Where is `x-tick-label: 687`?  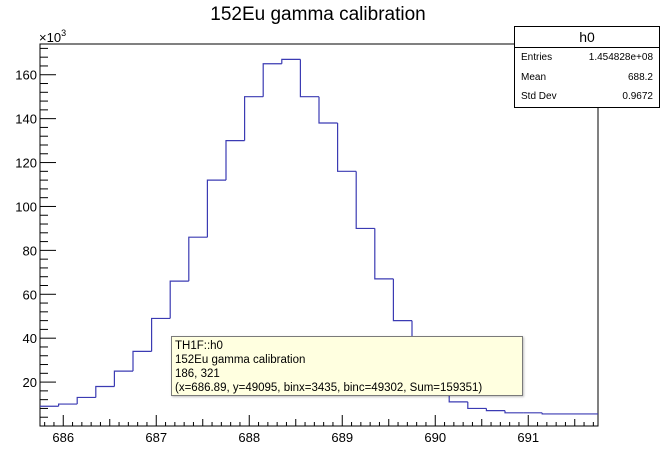
x-tick-label: 687 is located at coordinates (156, 437).